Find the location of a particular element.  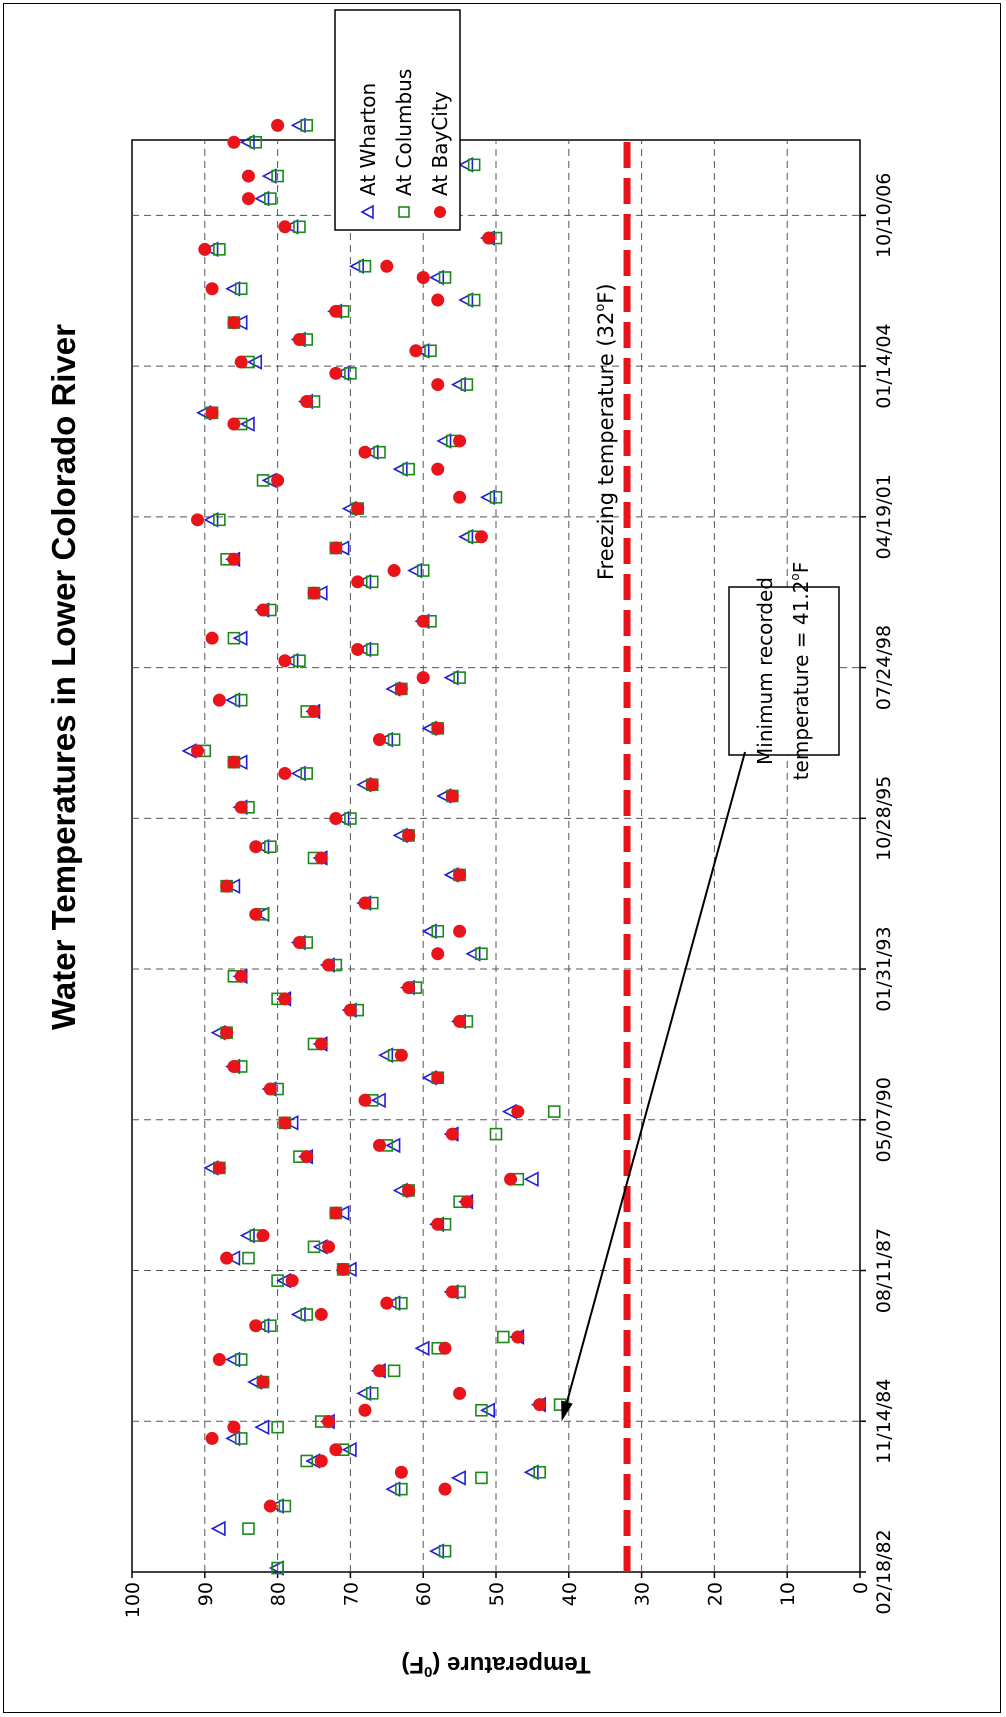

y-tick-label: 30 is located at coordinates (643, 1594).